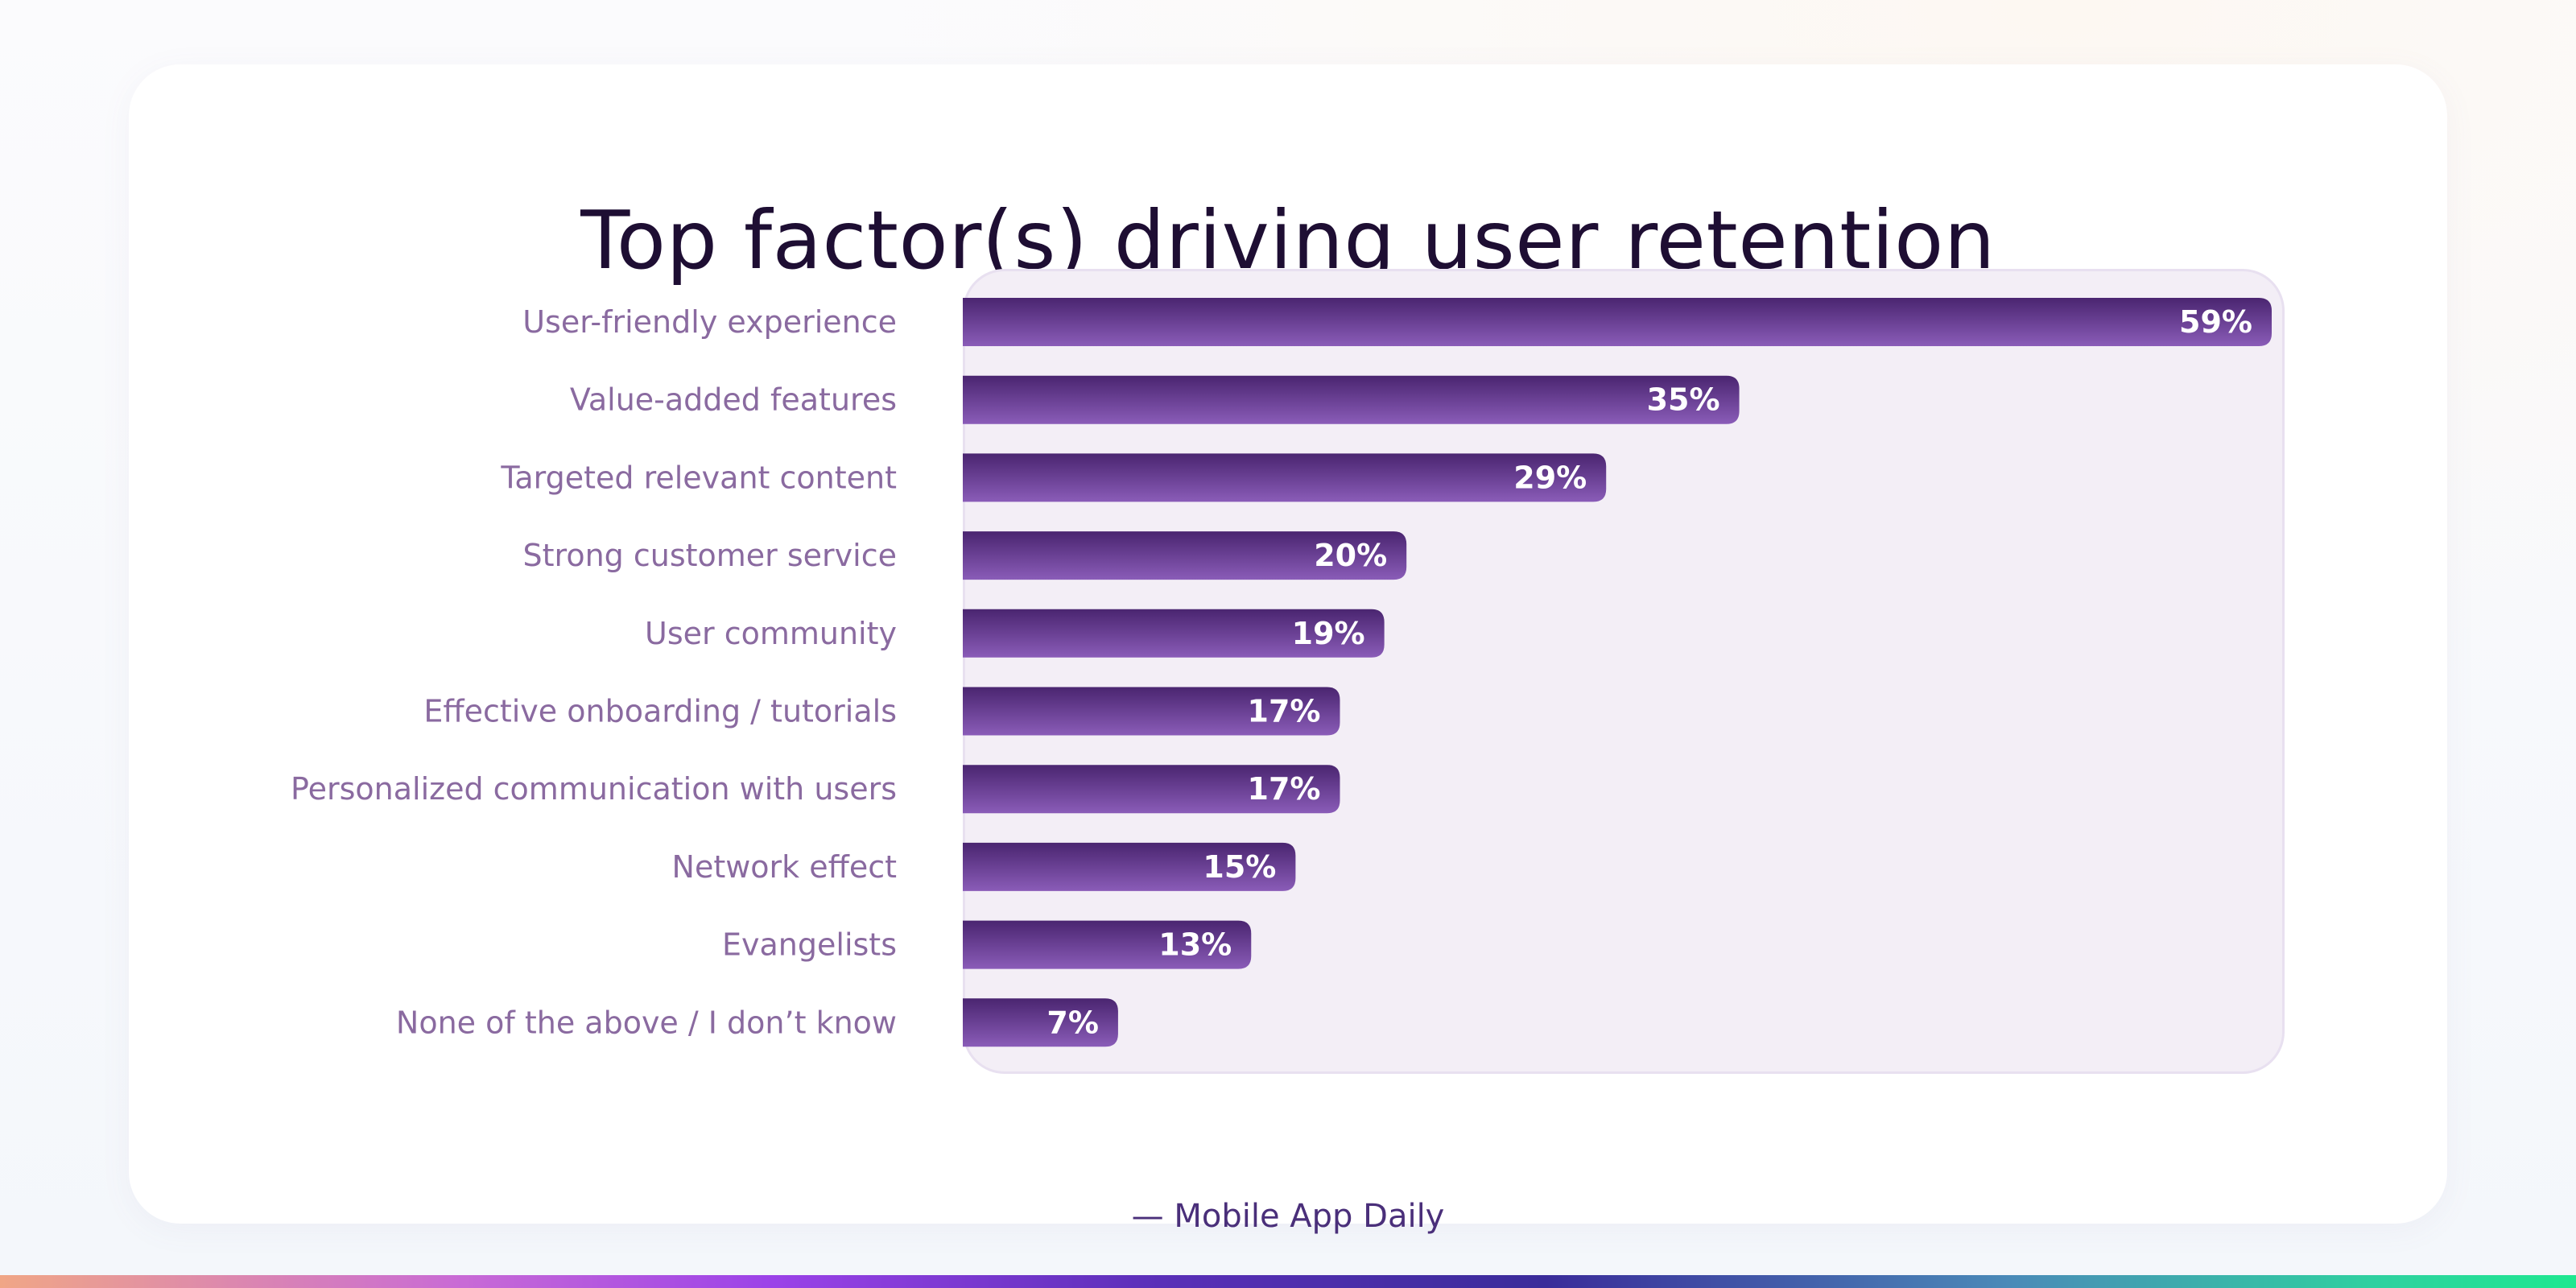 The height and width of the screenshot is (1288, 2576). I want to click on chart-source: — Mobile App Daily, so click(1288, 1216).